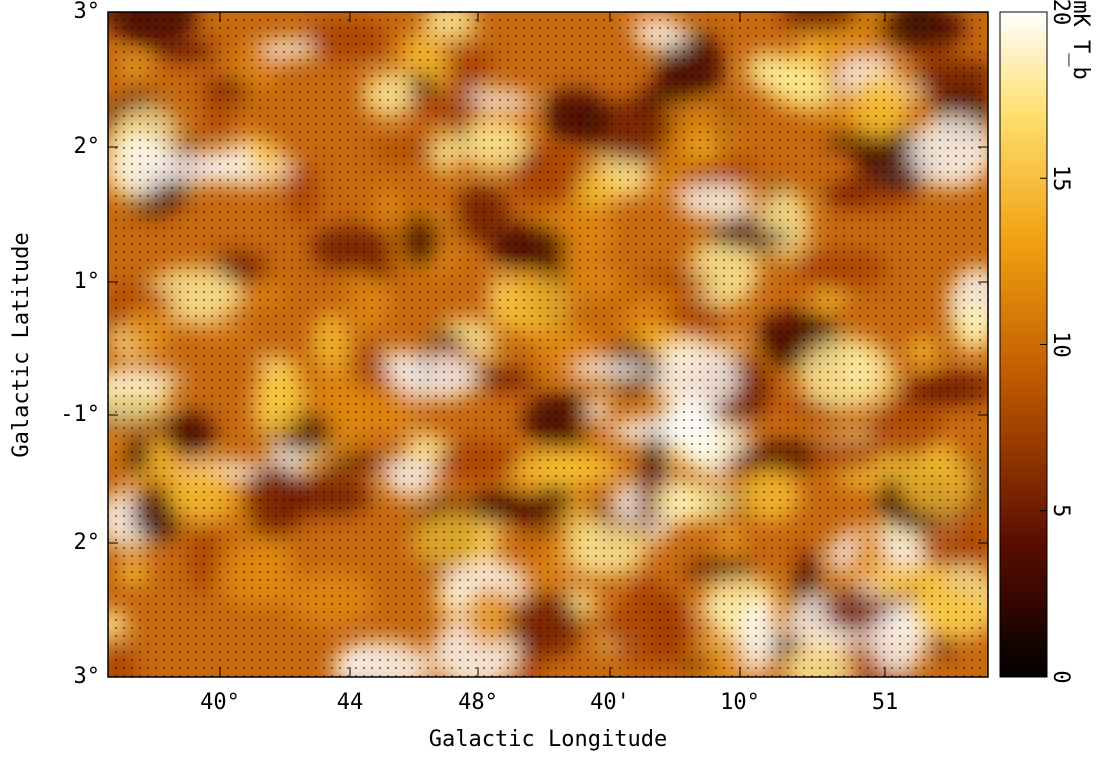 The image size is (1097, 761). Describe the element at coordinates (1060, 12) in the screenshot. I see `colorbar-tick-label: 20` at that location.